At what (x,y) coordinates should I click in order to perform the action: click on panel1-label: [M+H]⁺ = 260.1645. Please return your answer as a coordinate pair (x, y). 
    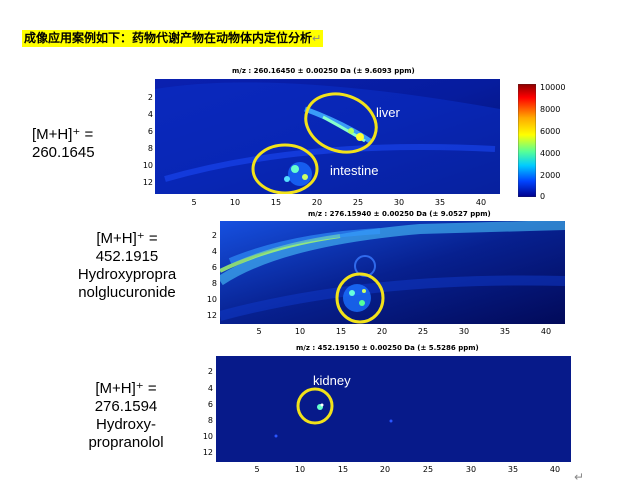
    Looking at the image, I should click on (86, 144).